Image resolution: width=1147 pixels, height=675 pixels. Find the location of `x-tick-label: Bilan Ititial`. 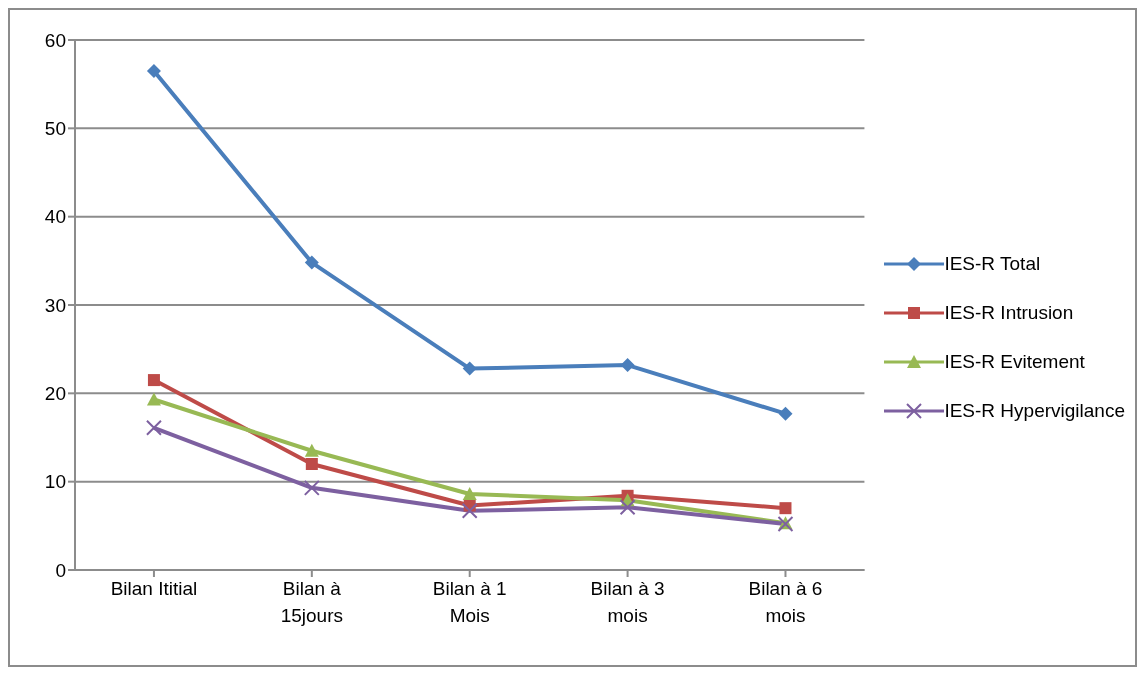

x-tick-label: Bilan Ititial is located at coordinates (154, 588).